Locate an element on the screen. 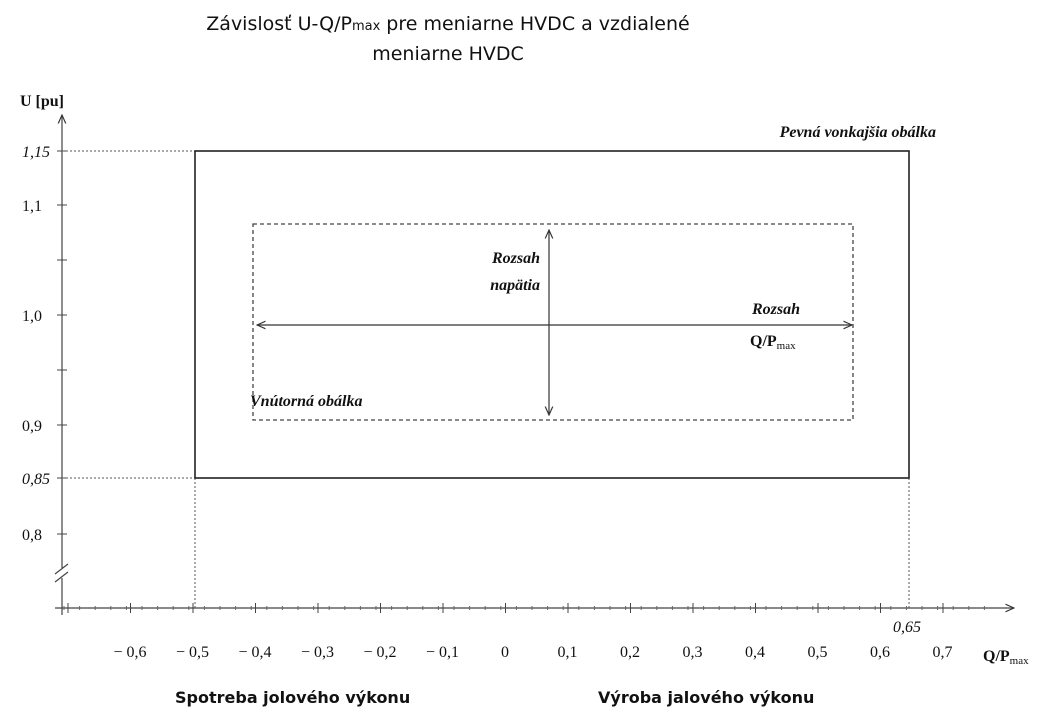  voltage-range-label: napätia is located at coordinates (515, 285).